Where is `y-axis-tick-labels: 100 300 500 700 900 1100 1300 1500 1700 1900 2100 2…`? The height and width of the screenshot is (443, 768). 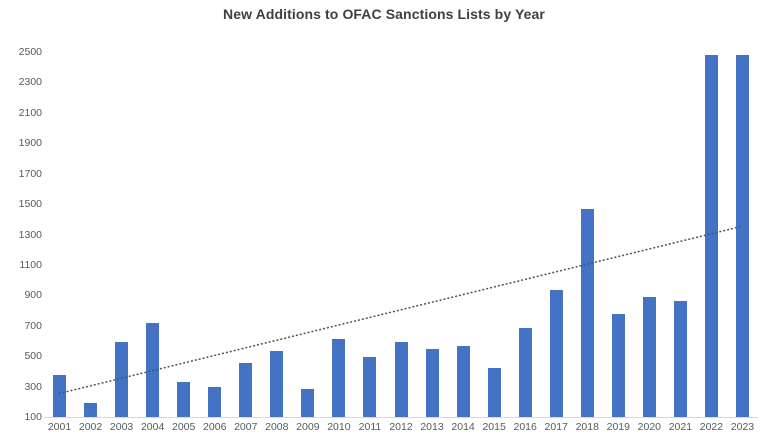 y-axis-tick-labels: 100 300 500 700 900 1100 1300 1500 1700 1900 2100 2… is located at coordinates (21, 221).